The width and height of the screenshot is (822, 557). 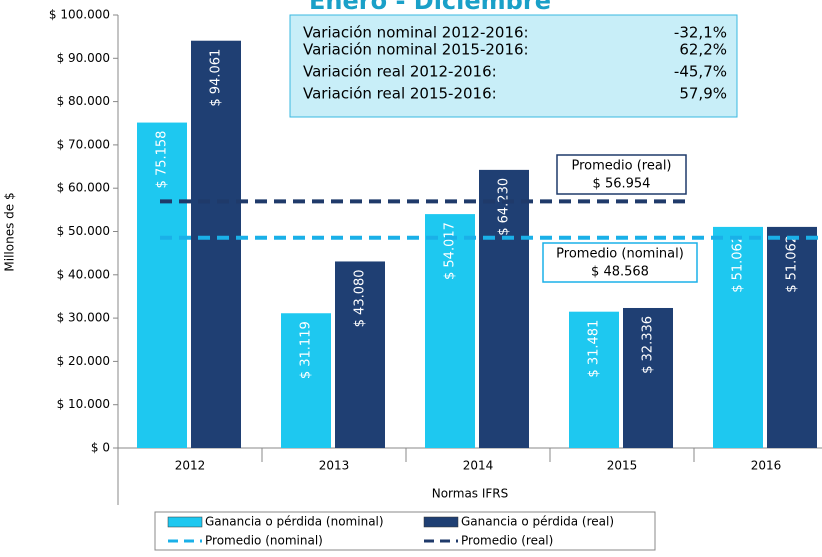 I want to click on x-tick-label: 2012, so click(x=190, y=466).